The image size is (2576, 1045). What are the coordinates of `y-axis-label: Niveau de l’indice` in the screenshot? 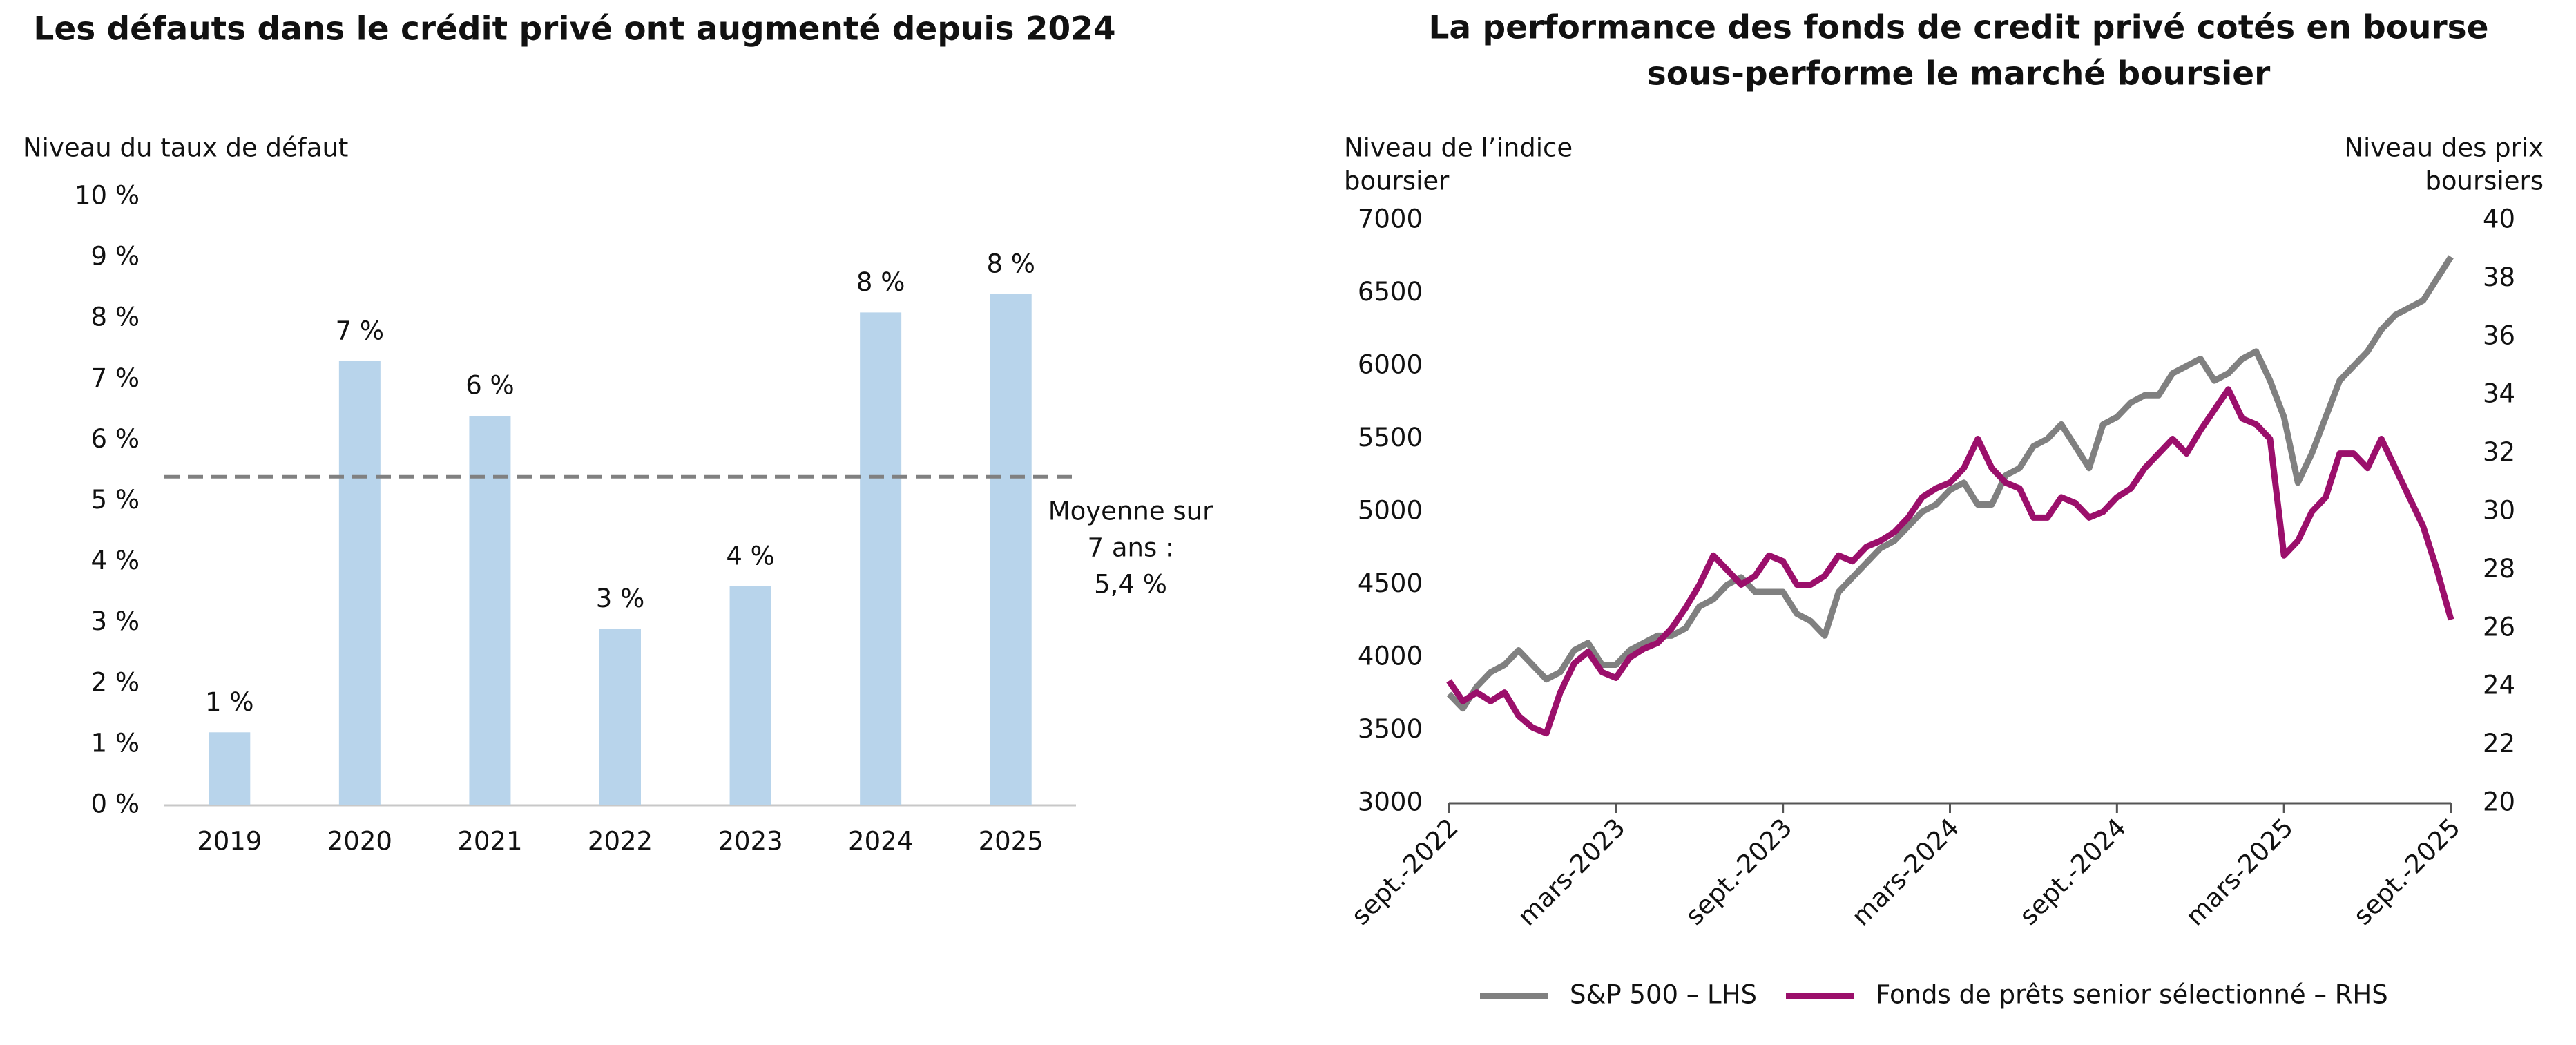 It's located at (1458, 148).